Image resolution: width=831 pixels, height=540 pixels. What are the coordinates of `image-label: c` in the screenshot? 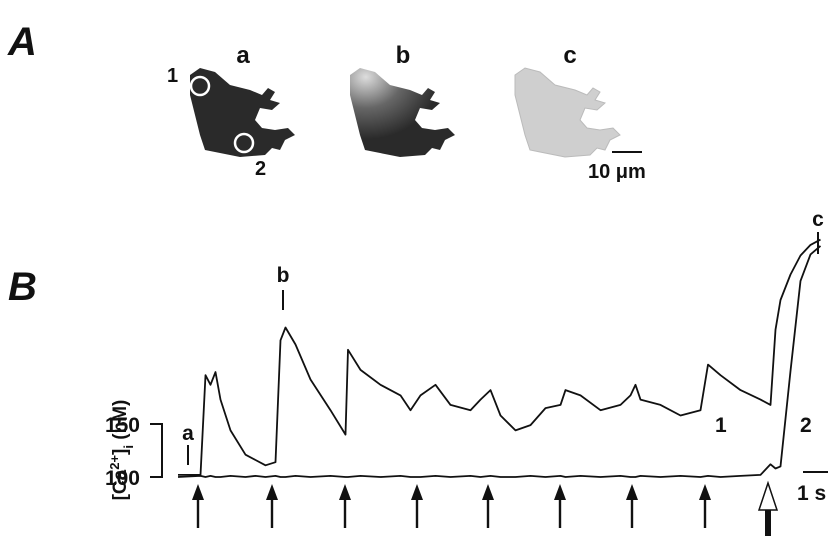 It's located at (569, 55).